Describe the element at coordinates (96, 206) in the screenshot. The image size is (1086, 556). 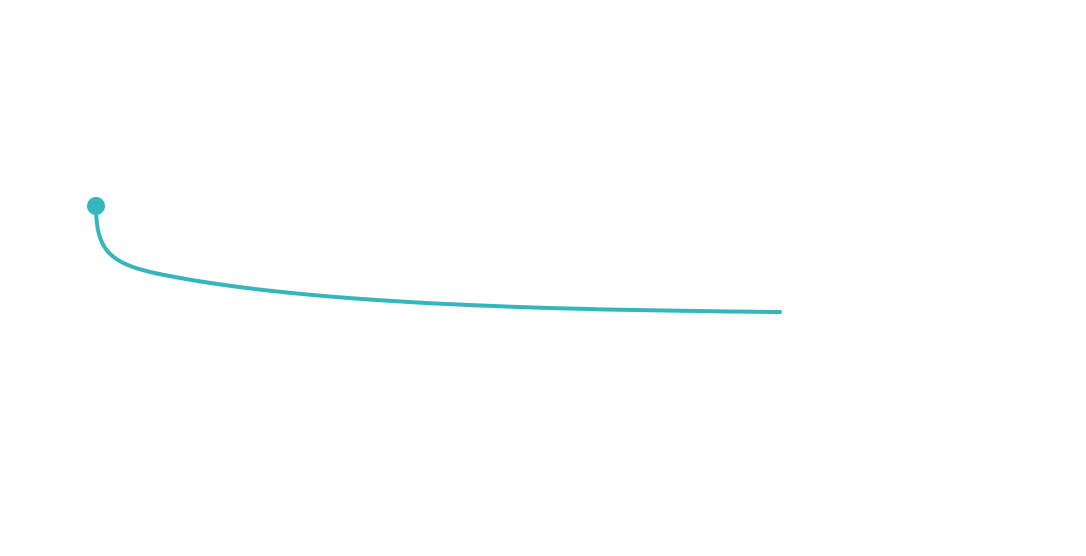
I see `connector-start-handle` at that location.